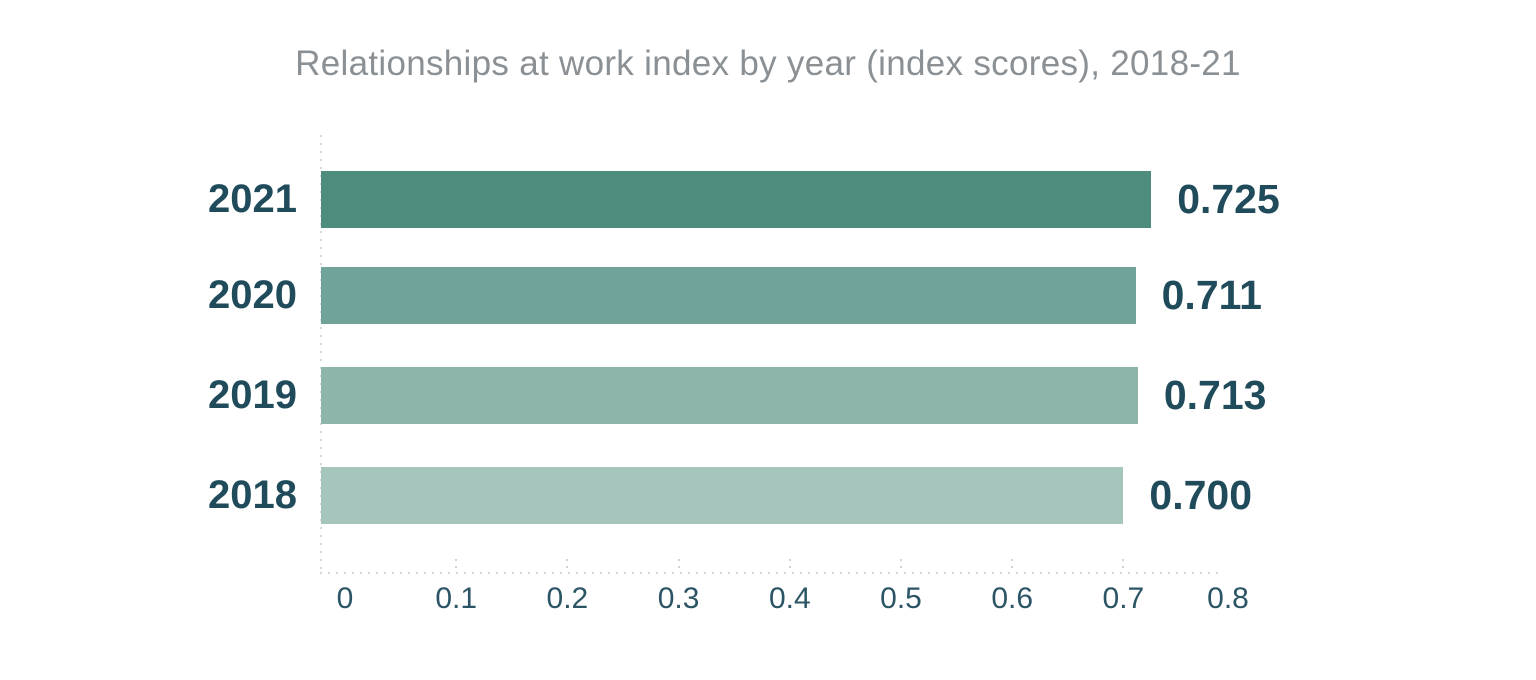 This screenshot has height=680, width=1536. I want to click on year-label: 2021, so click(252, 199).